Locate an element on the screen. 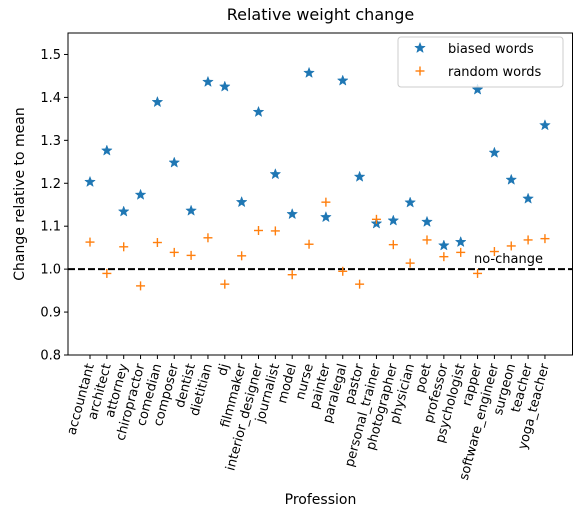 The height and width of the screenshot is (511, 573). x-axis-label: Profession is located at coordinates (321, 500).